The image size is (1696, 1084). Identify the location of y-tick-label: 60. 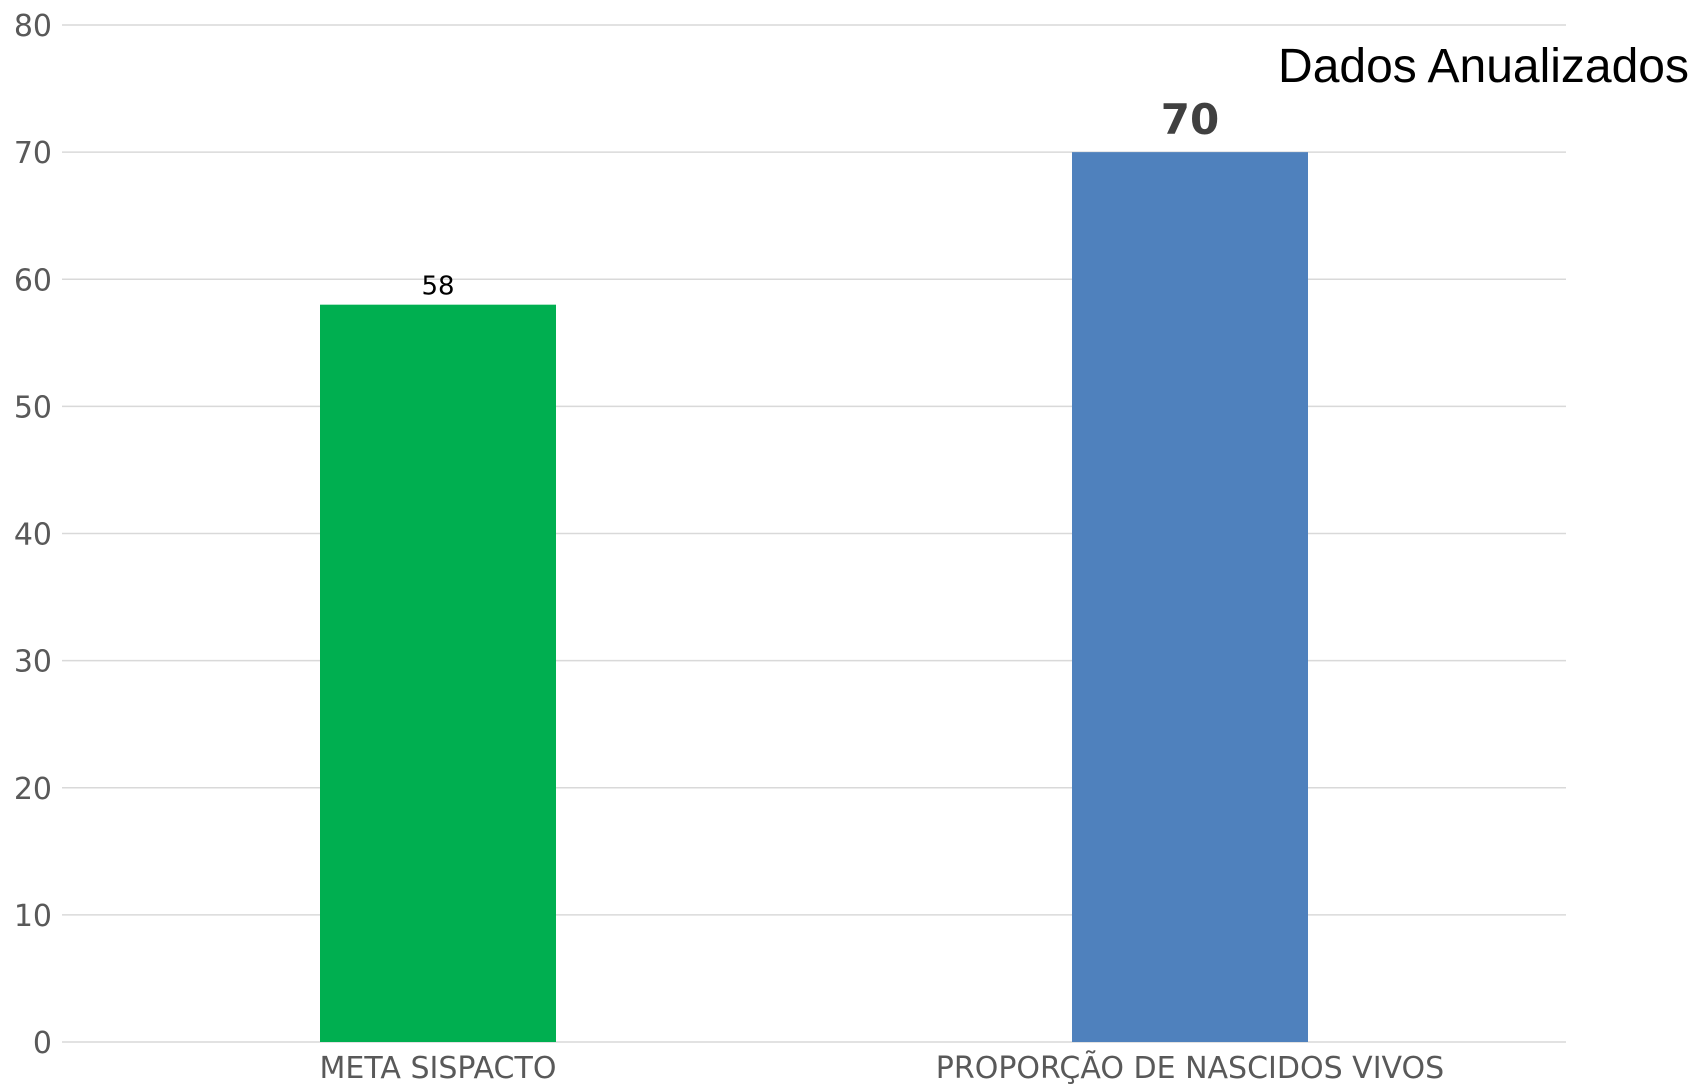
(33, 280).